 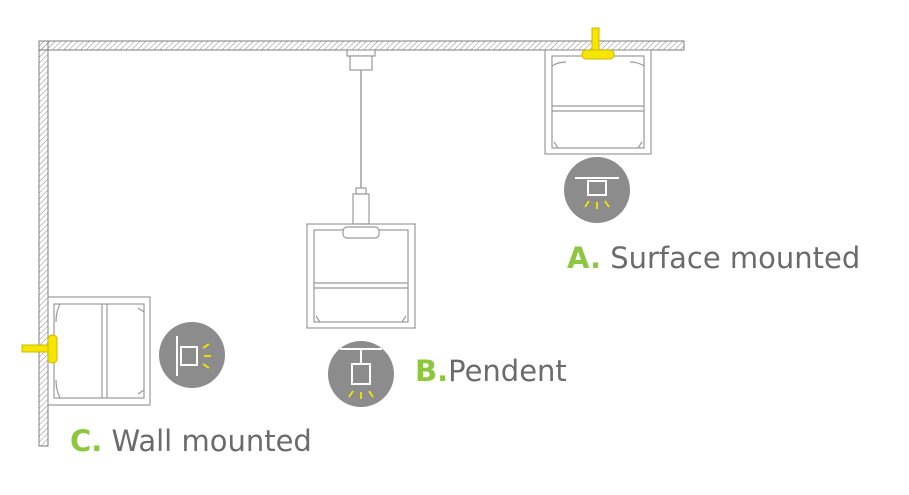 I want to click on label-wall-mounted: C. Wall mounted, so click(x=191, y=441).